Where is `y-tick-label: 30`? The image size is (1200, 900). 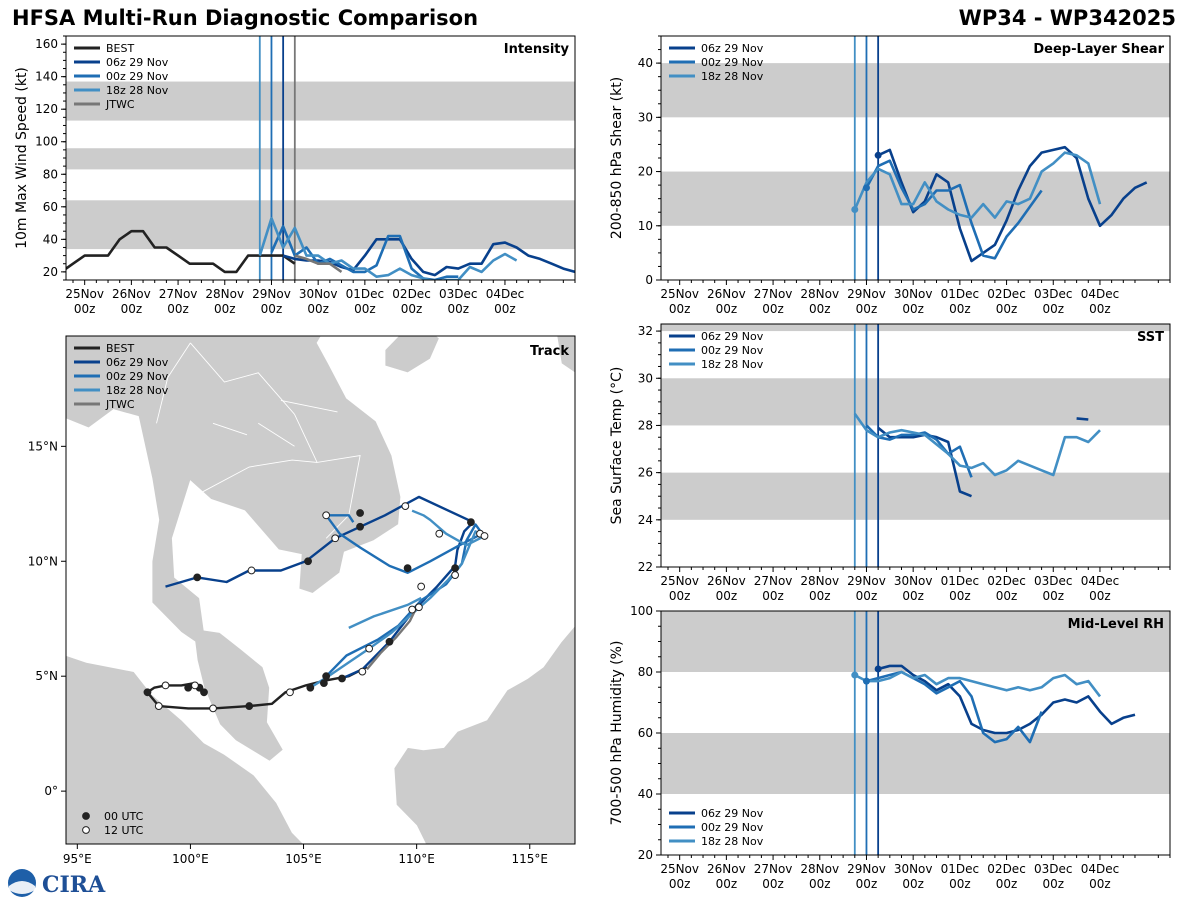 y-tick-label: 30 is located at coordinates (645, 117).